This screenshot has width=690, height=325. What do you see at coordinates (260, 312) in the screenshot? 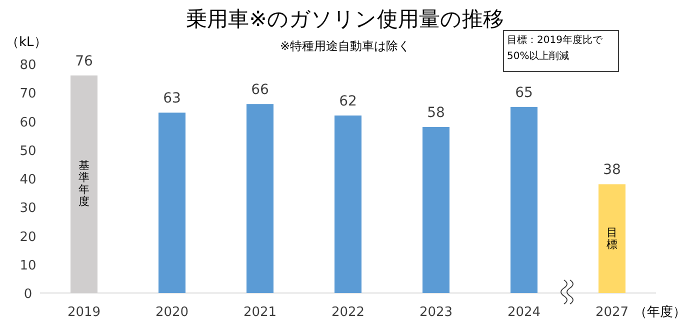
I see `x-tick-label: 2021` at bounding box center [260, 312].